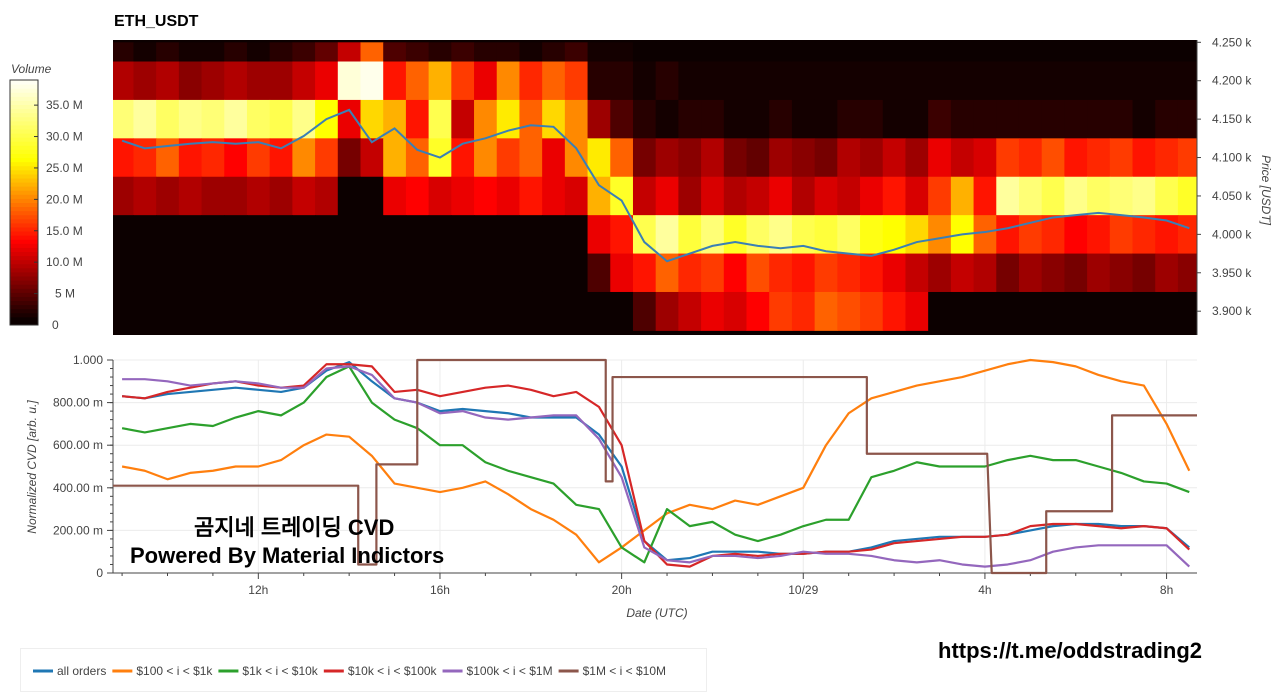 Image resolution: width=1280 pixels, height=692 pixels. Describe the element at coordinates (64, 137) in the screenshot. I see `colorbar-tick-label: 30.0 M` at that location.